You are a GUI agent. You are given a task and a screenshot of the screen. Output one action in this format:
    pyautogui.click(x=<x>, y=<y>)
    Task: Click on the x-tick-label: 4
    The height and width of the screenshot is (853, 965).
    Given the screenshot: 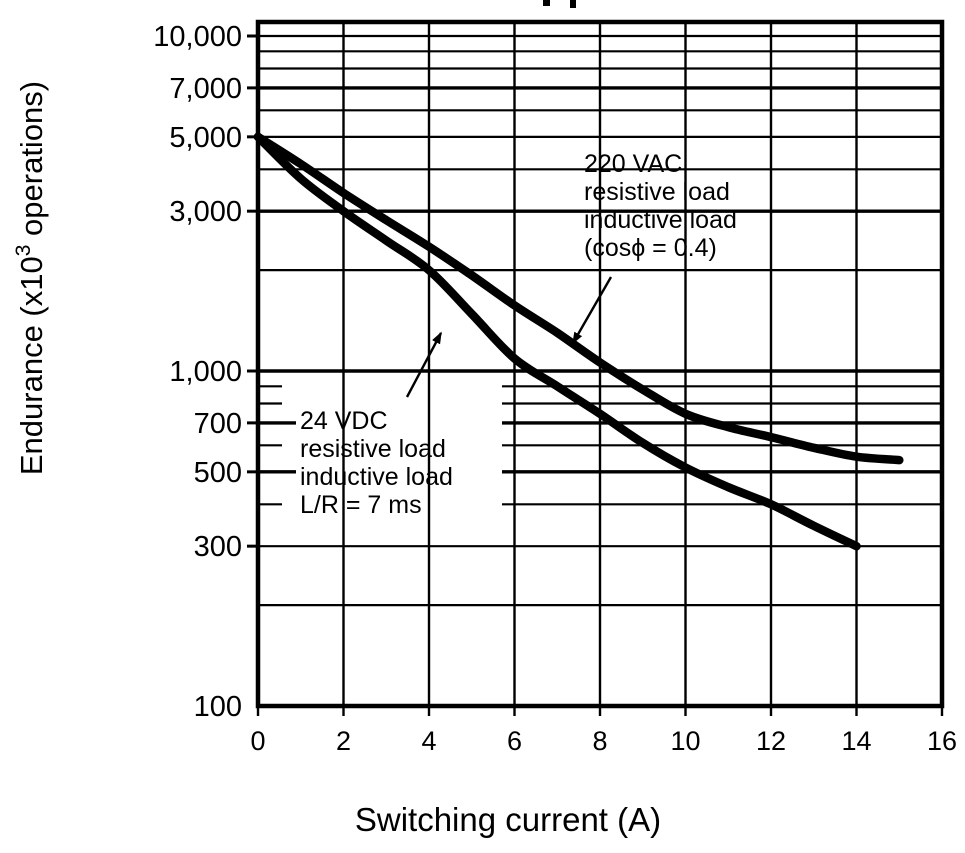 What is the action you would take?
    pyautogui.click(x=428, y=741)
    